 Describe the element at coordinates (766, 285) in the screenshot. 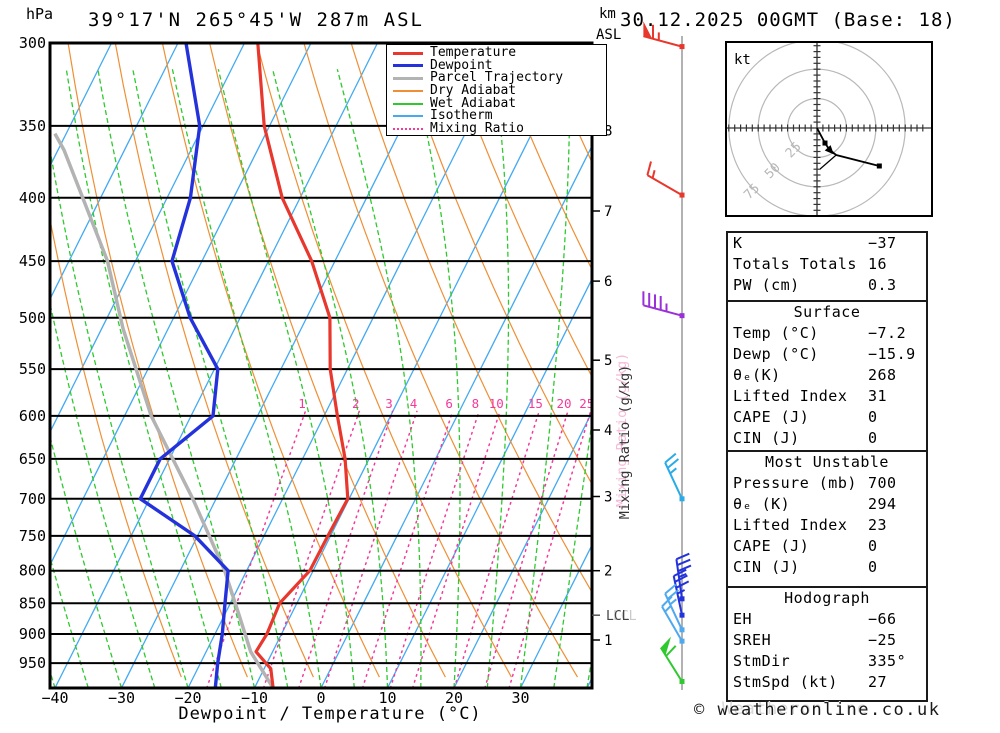

I see `table-row-label: PW (cm)` at that location.